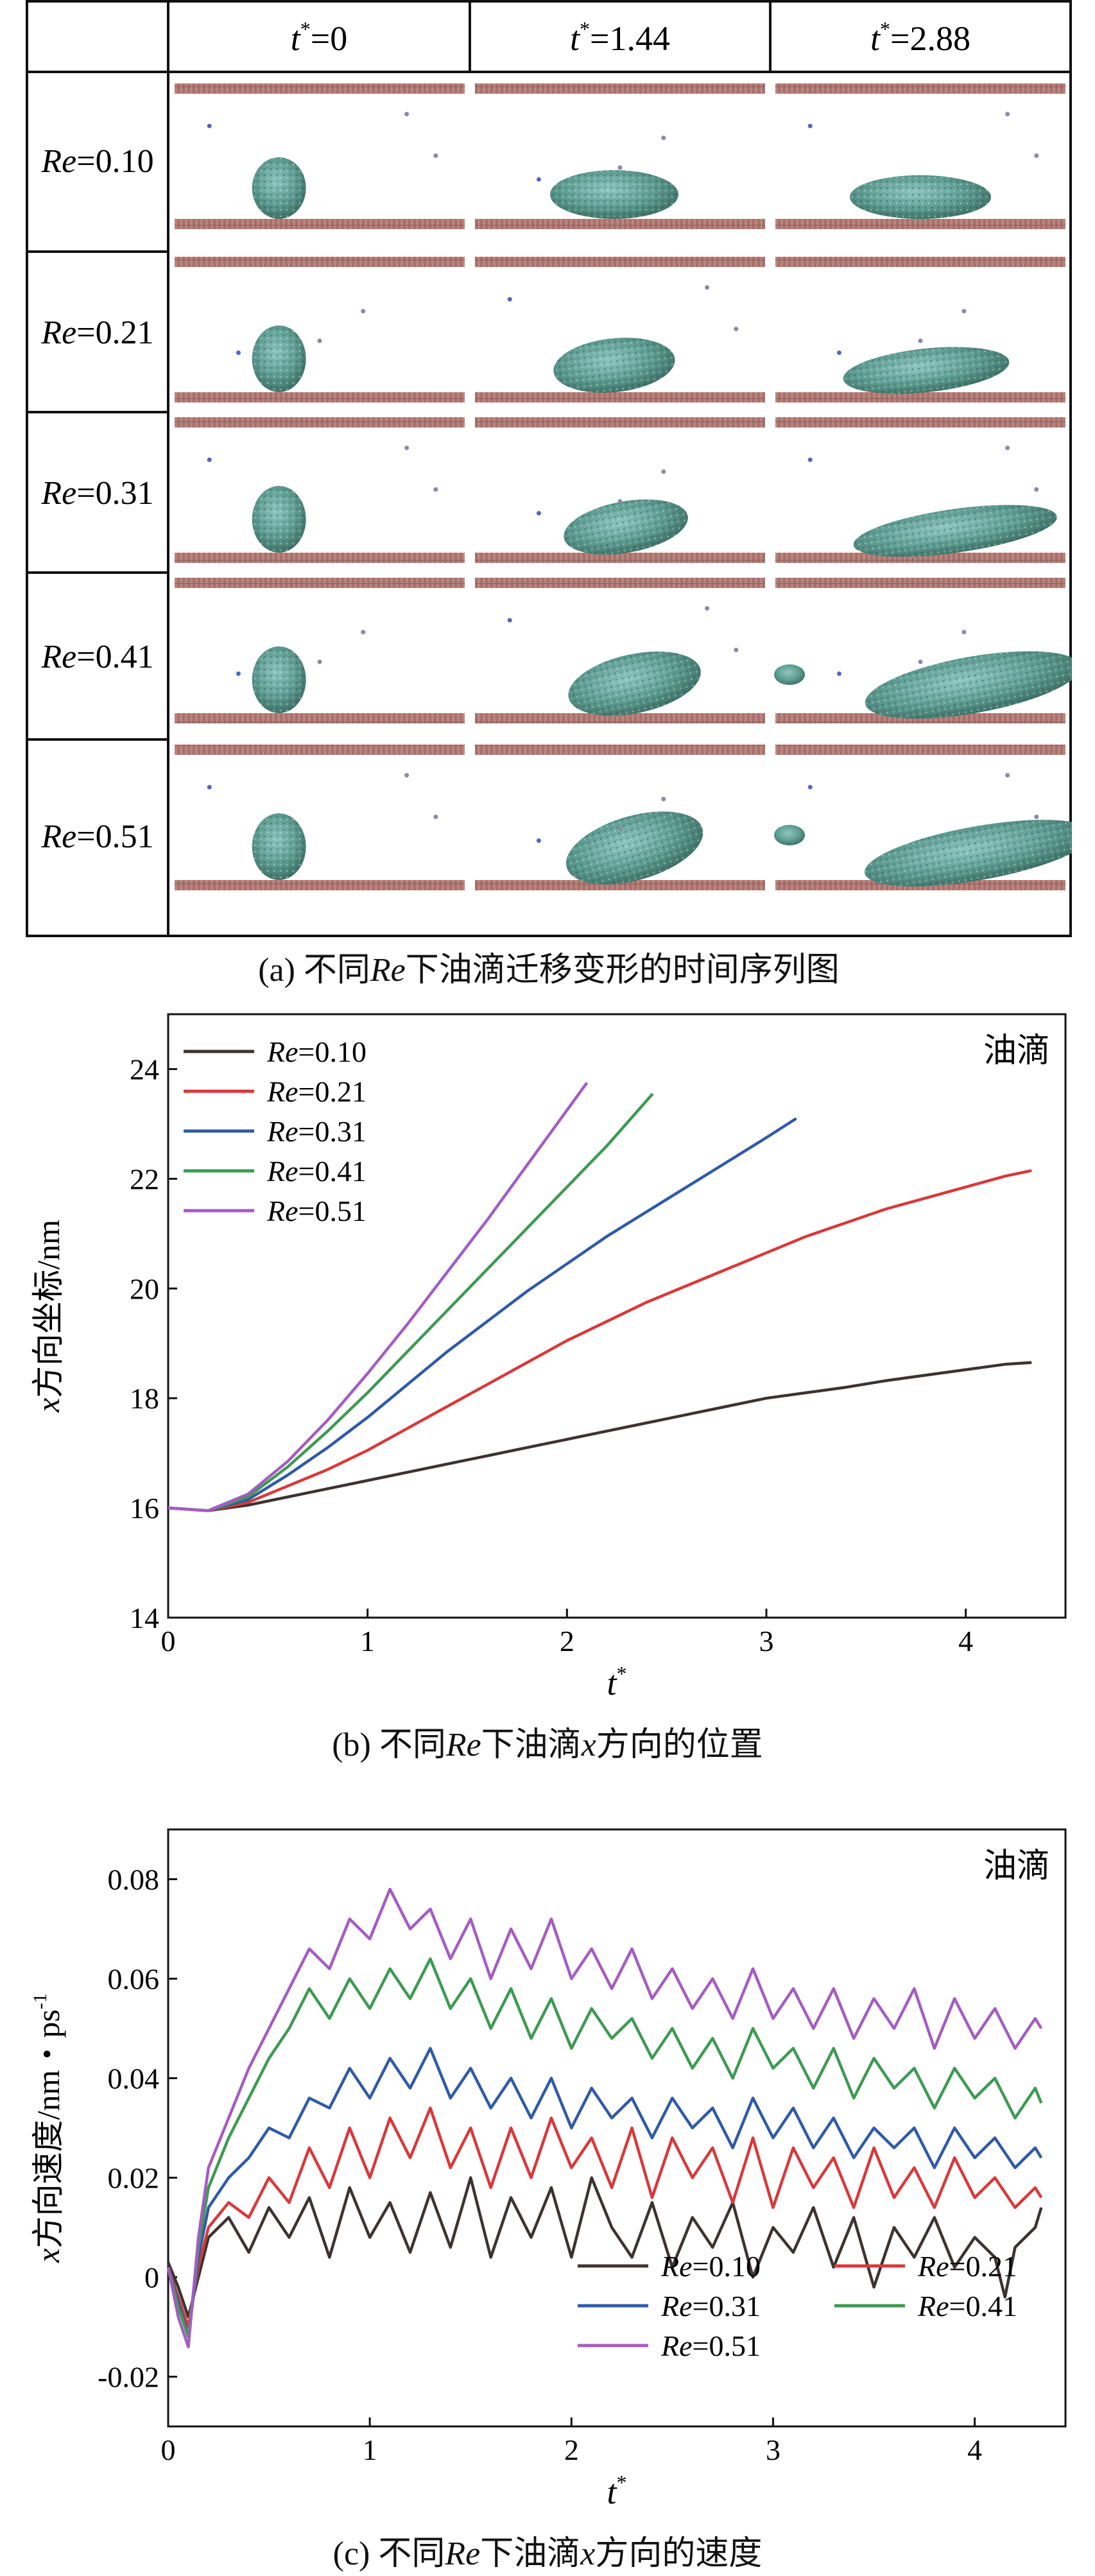 The width and height of the screenshot is (1095, 2576). Describe the element at coordinates (96, 837) in the screenshot. I see `row-label: Re=0.51` at that location.